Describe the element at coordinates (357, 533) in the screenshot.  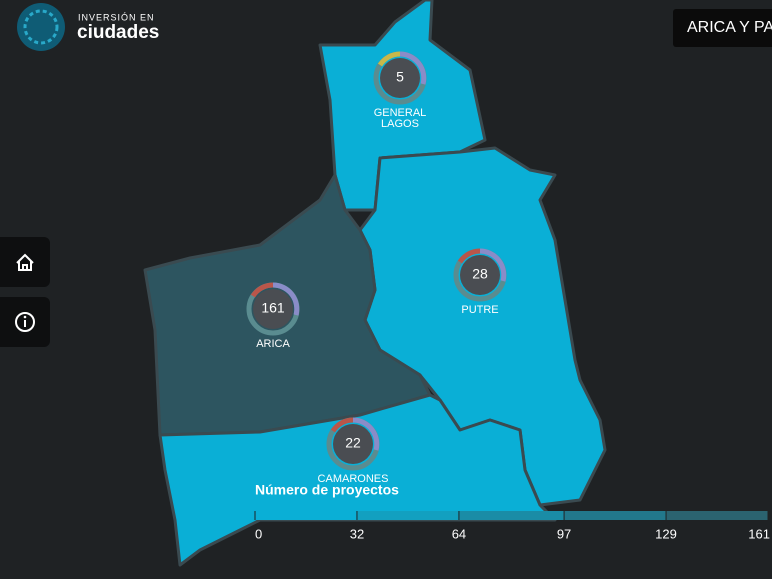
I see `legend-tick-label: 32` at that location.